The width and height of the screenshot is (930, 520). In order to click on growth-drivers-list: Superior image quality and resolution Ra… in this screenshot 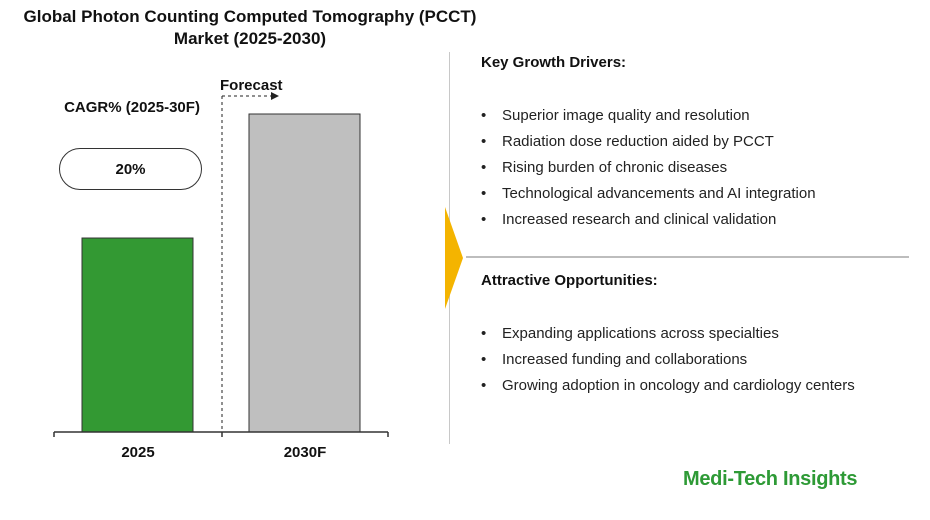, I will do `click(648, 168)`.